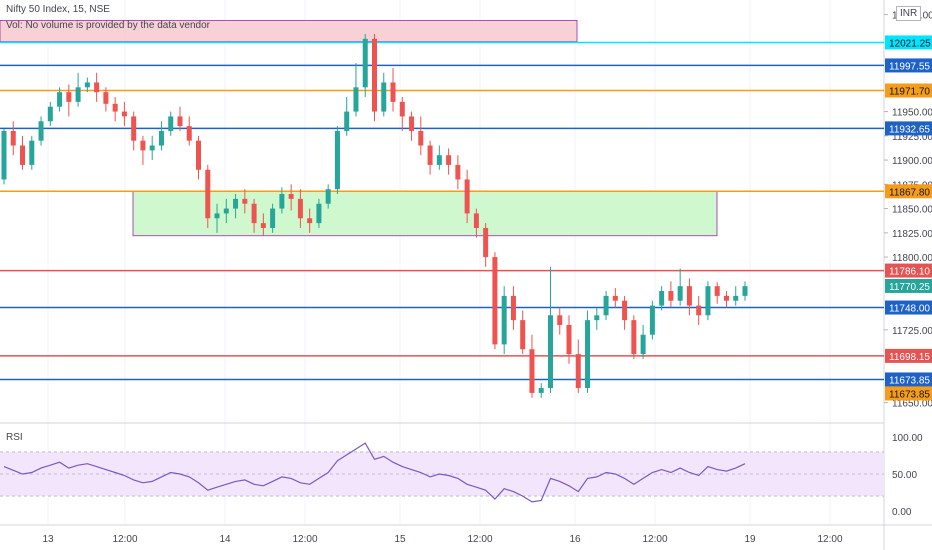 The height and width of the screenshot is (550, 932). I want to click on level-badge-label: 11786.10, so click(909, 272).